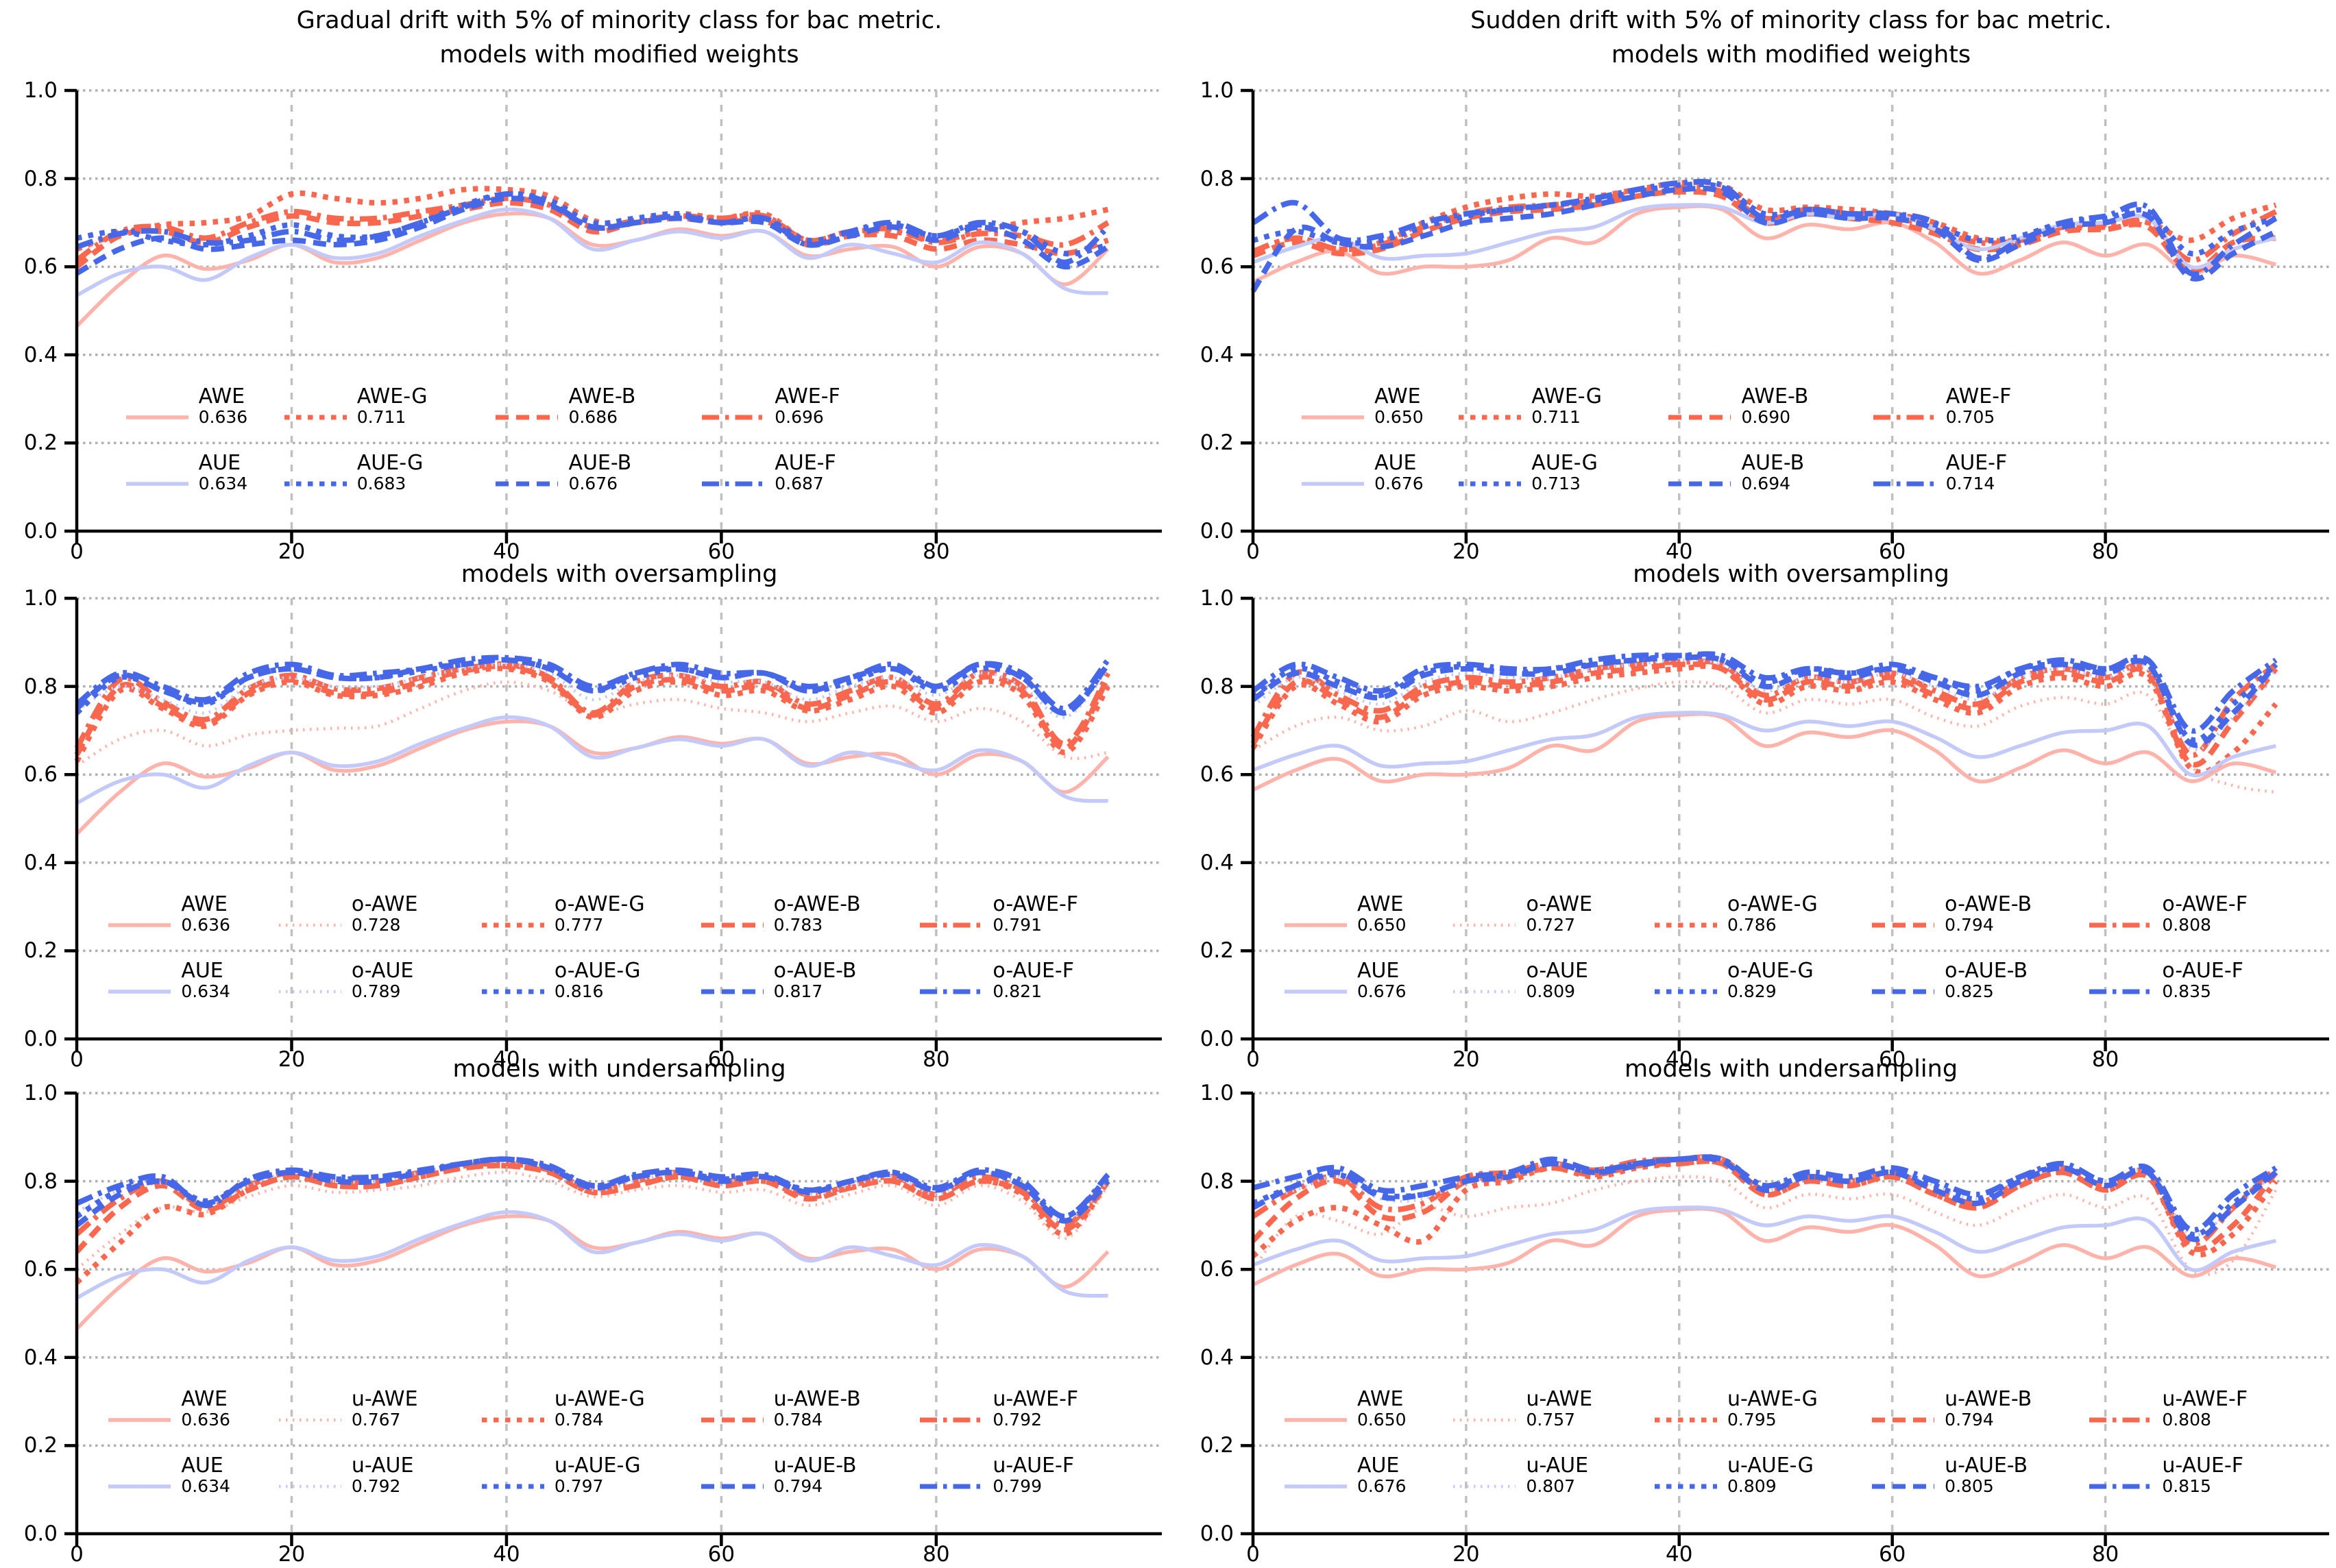 The height and width of the screenshot is (1568, 2336). Describe the element at coordinates (1520, 1474) in the screenshot. I see `legend-entry-u-AUE: u-AUE 0.807` at that location.